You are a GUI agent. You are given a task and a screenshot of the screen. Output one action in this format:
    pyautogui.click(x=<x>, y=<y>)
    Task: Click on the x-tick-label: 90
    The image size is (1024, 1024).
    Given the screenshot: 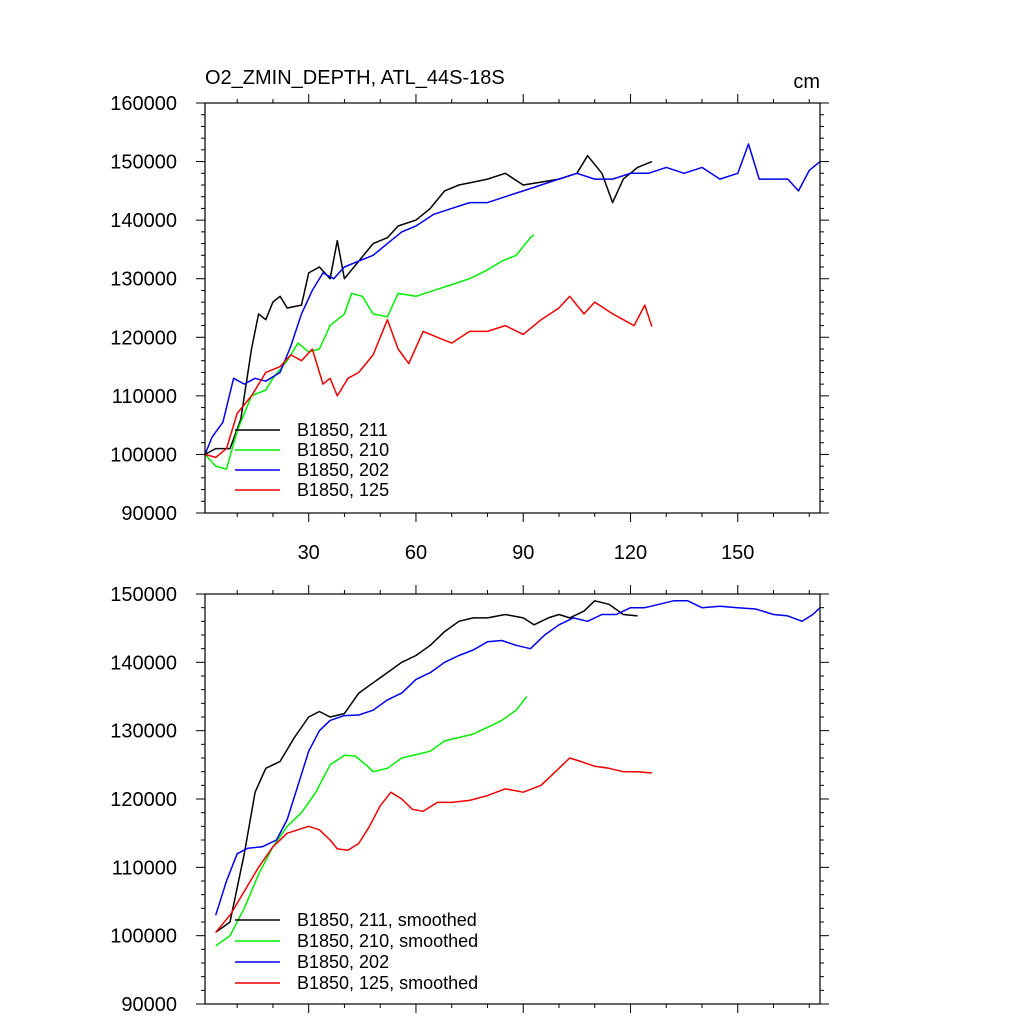 What is the action you would take?
    pyautogui.click(x=523, y=553)
    